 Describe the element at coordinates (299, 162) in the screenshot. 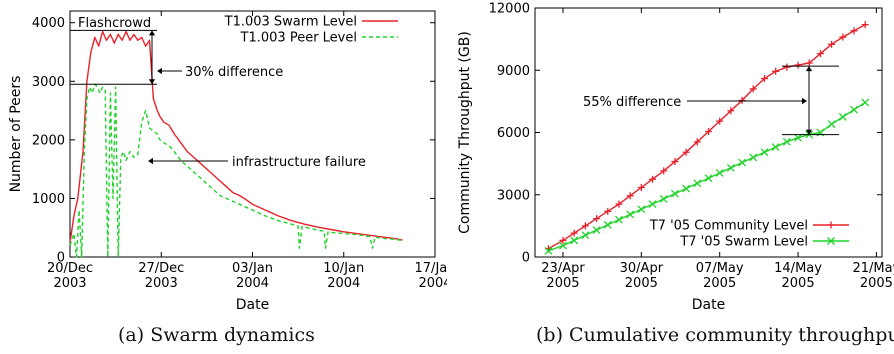

I see `annotation-infrastructure-failure: infrastructure failure` at that location.